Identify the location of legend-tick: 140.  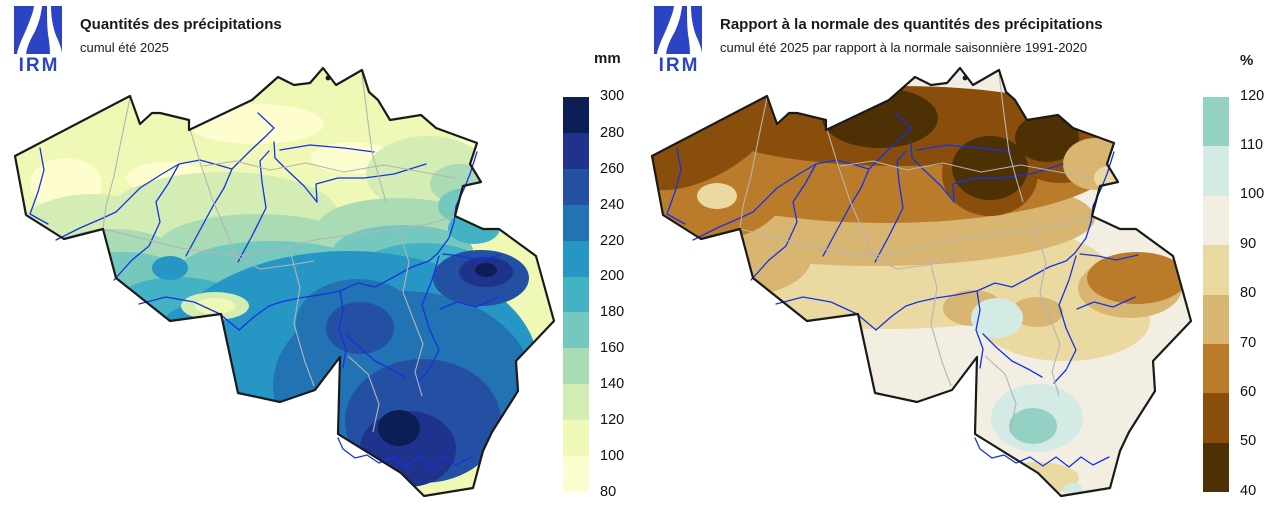
(612, 384).